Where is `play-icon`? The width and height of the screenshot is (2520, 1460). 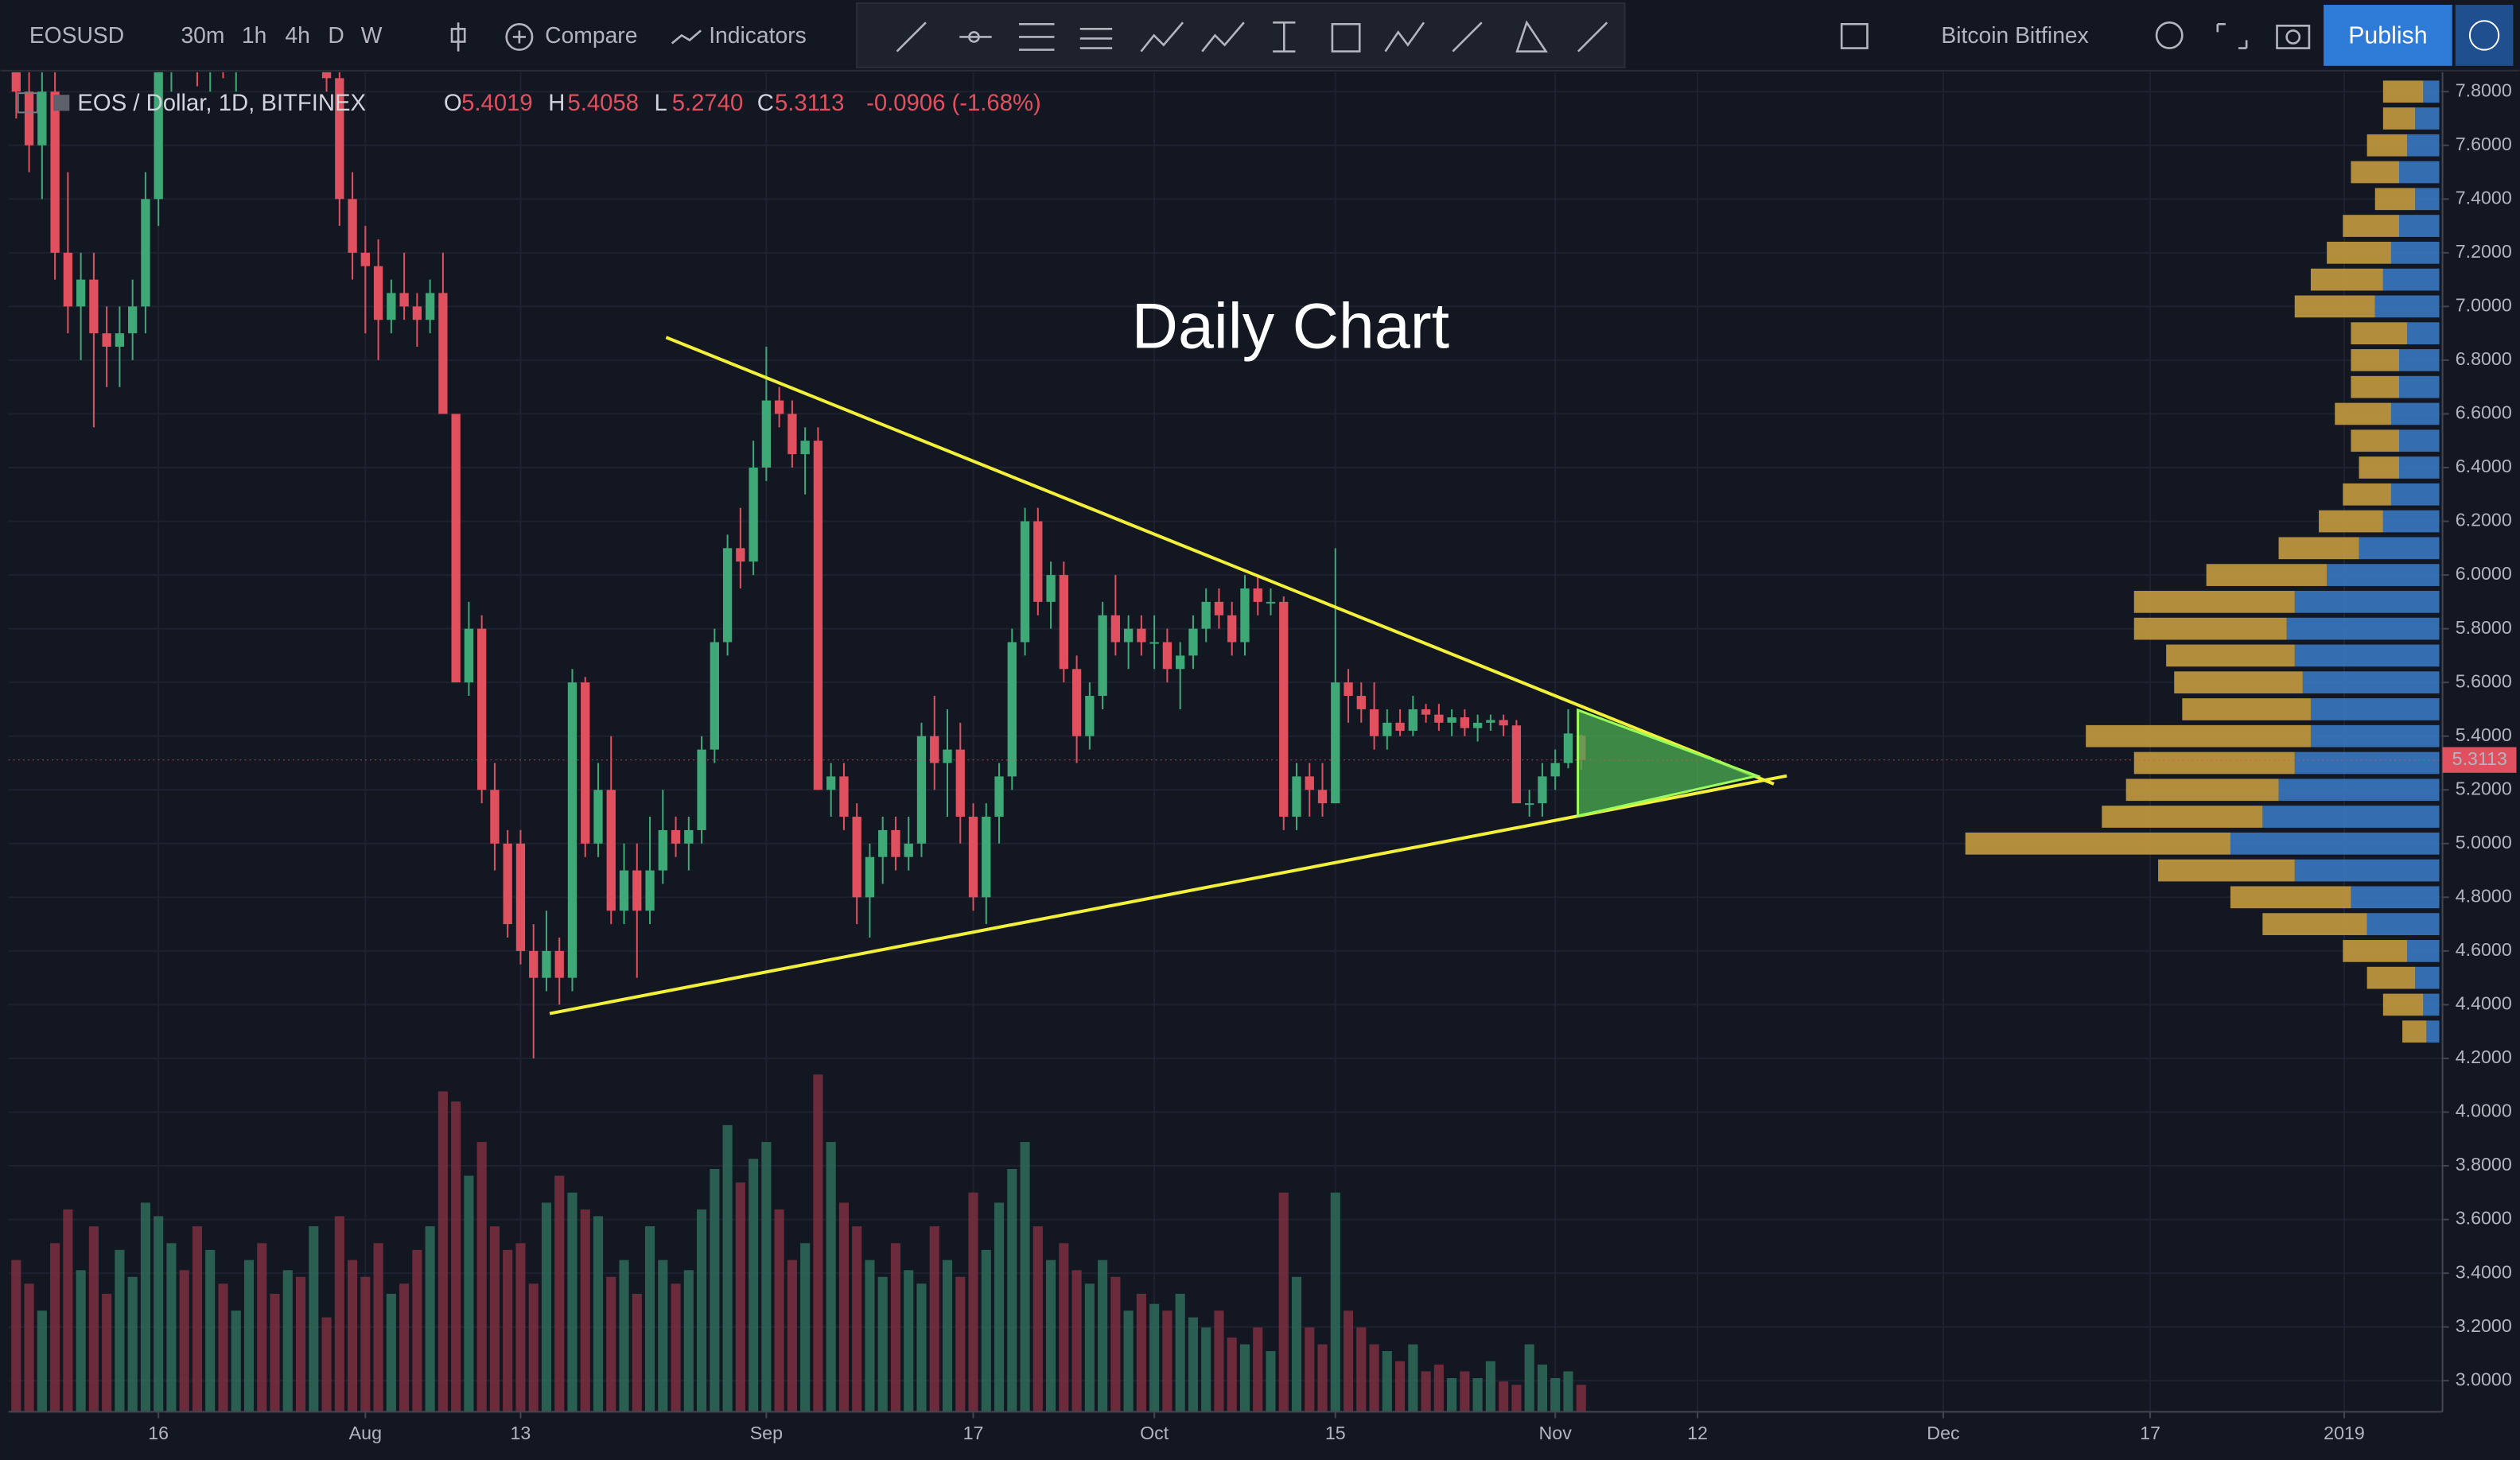
play-icon is located at coordinates (2484, 35).